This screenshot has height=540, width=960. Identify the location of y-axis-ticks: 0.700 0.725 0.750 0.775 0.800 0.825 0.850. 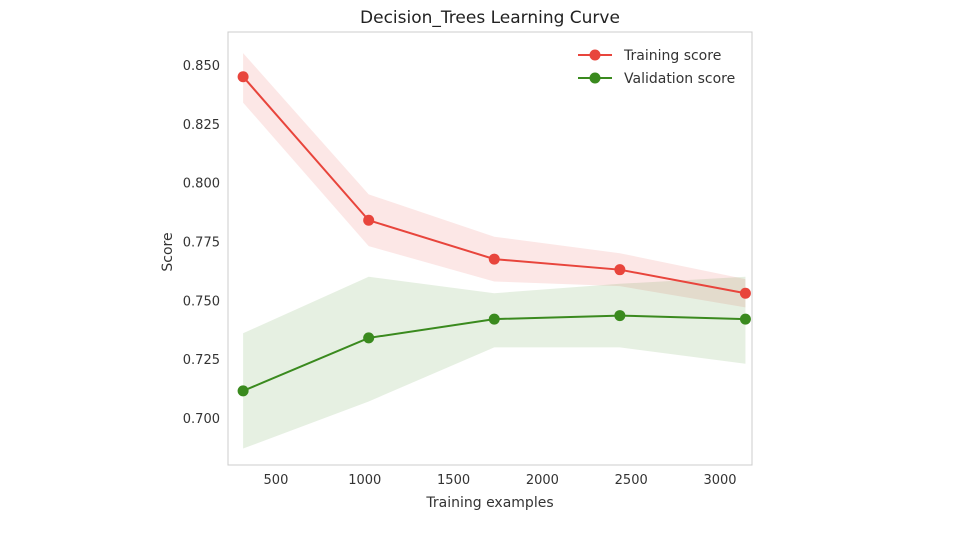
(201, 243).